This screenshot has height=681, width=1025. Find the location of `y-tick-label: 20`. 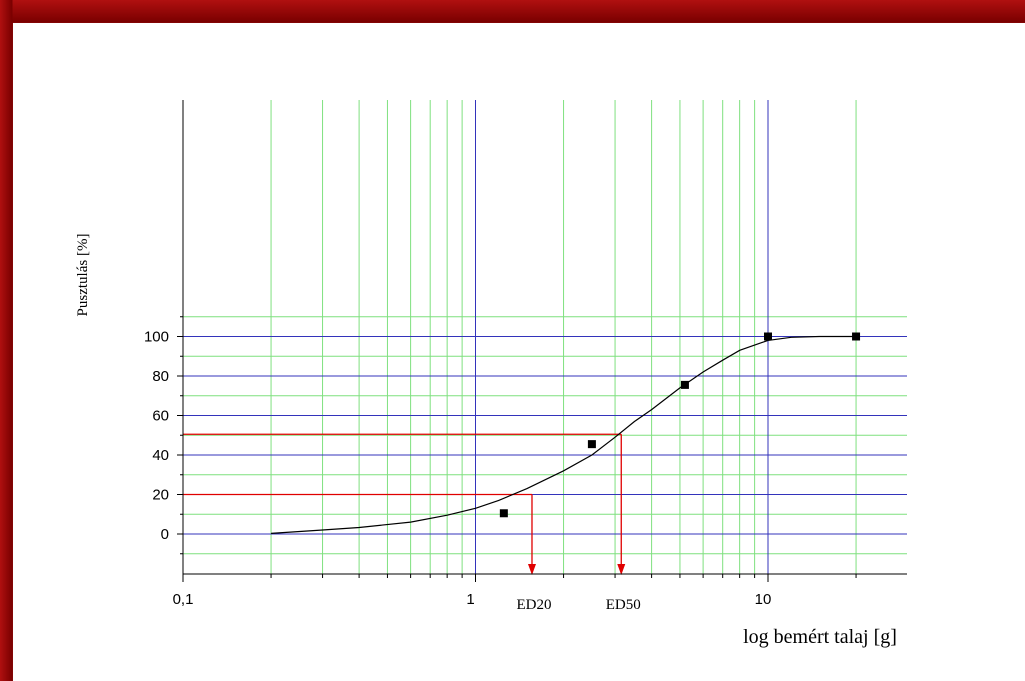

y-tick-label: 20 is located at coordinates (160, 495).